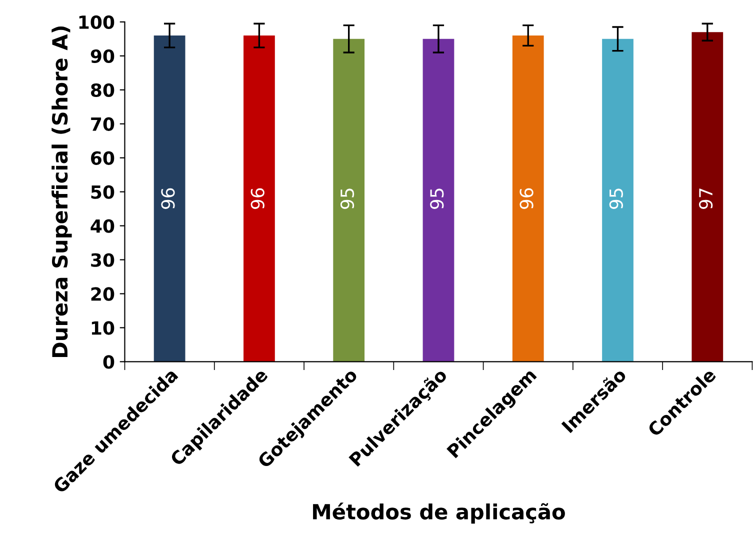 The width and height of the screenshot is (756, 548). I want to click on y-tick-label: 60, so click(102, 158).